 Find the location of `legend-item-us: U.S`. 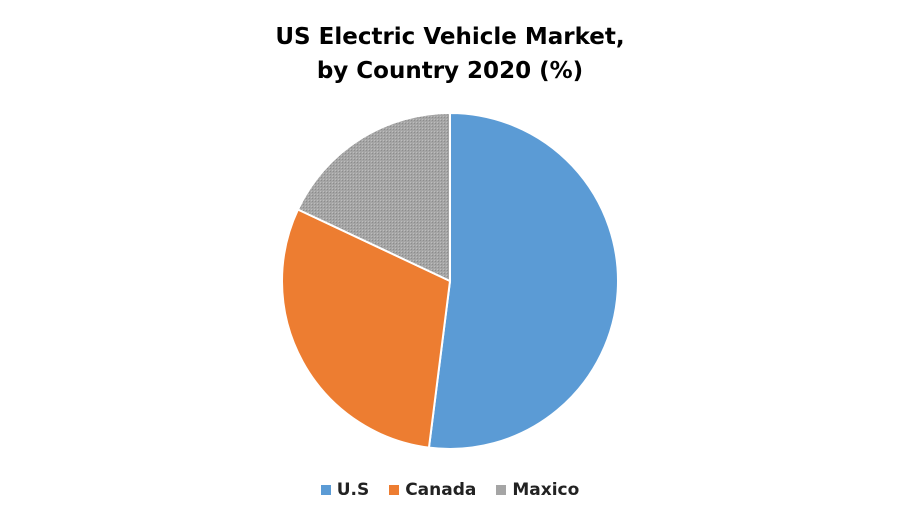

legend-item-us: U.S is located at coordinates (345, 490).